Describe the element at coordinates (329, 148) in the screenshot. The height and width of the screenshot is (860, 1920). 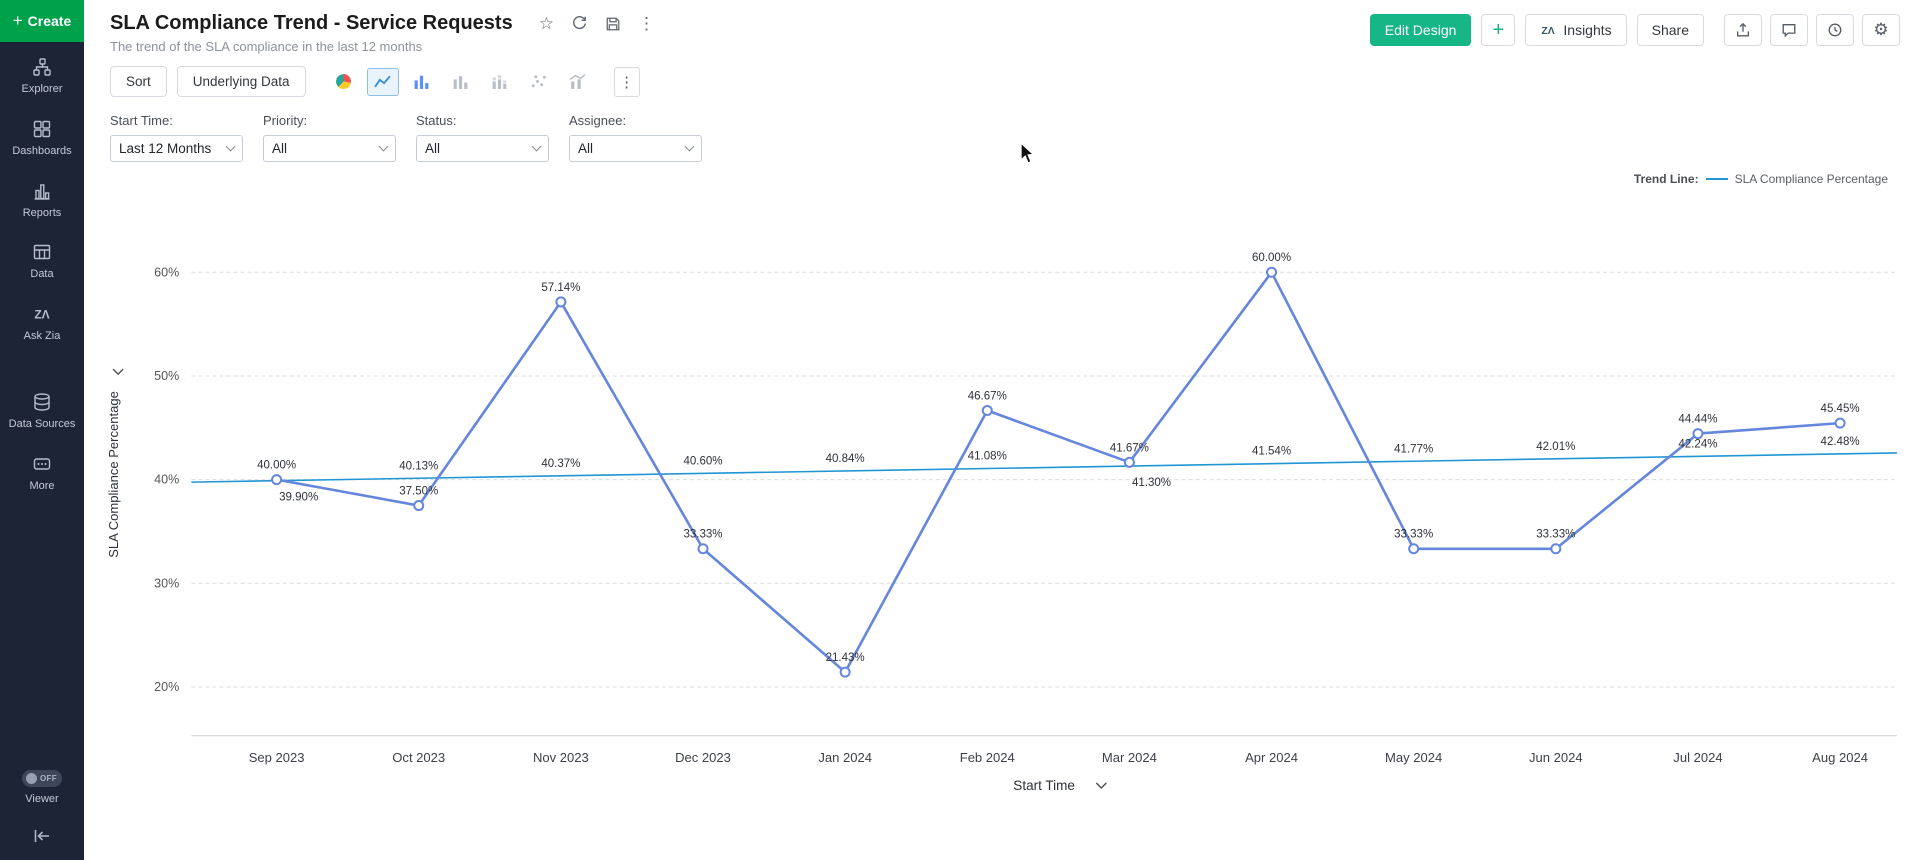
I see `priority-filter-dropdown: All` at that location.